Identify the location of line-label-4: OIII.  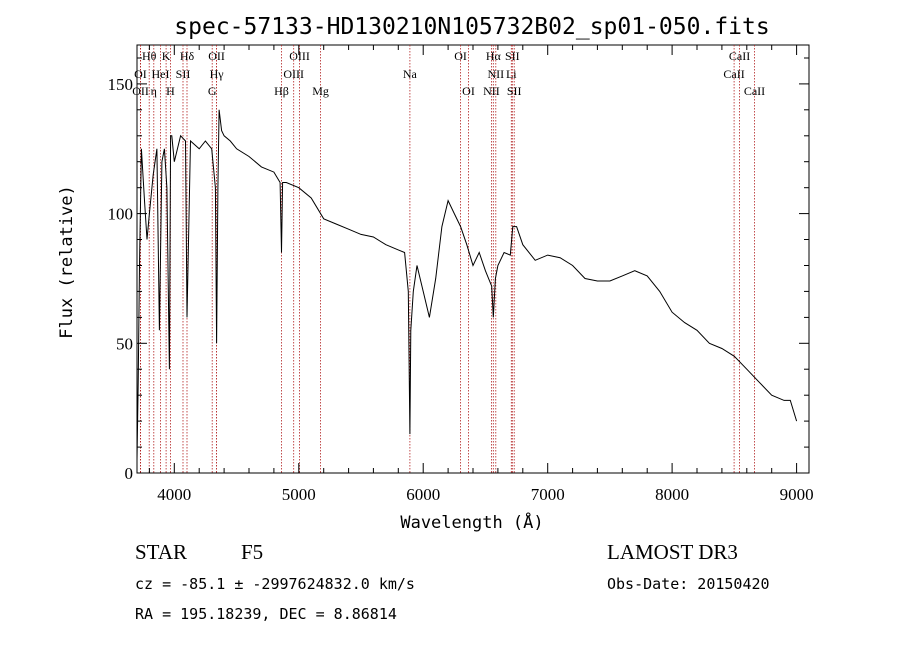
(299, 56).